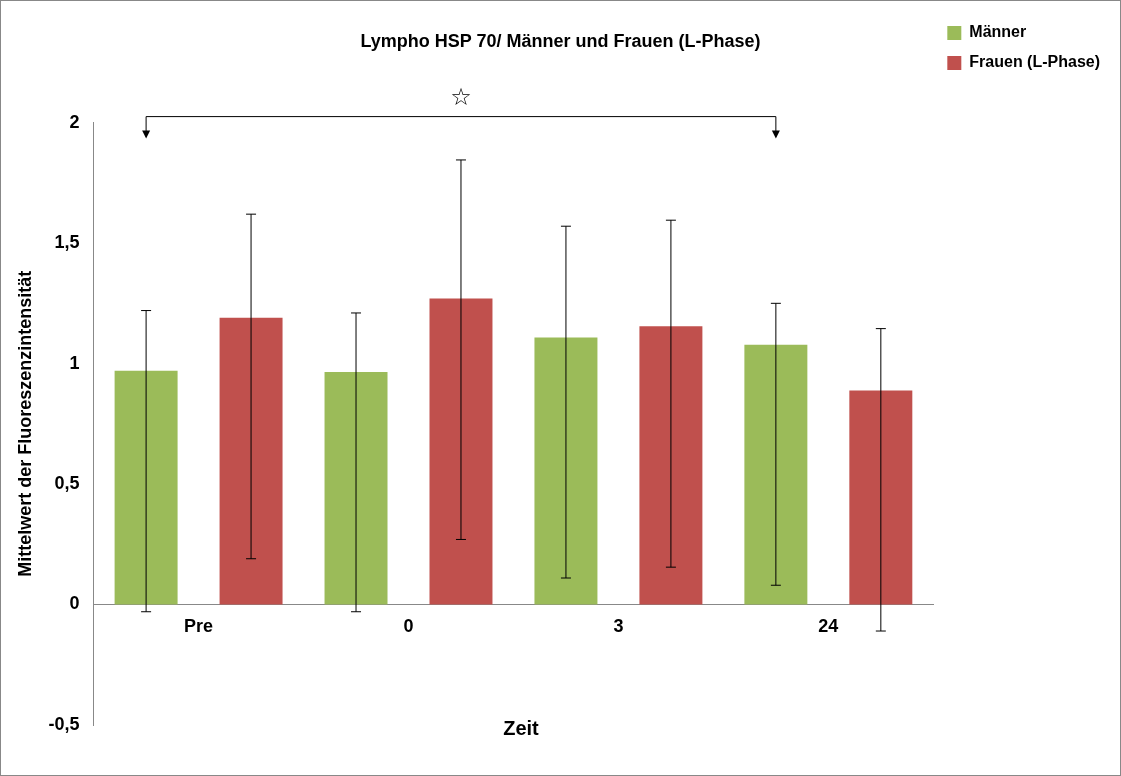 The width and height of the screenshot is (1121, 776). What do you see at coordinates (1034, 62) in the screenshot?
I see `legend-label: Frauen (L-Phase)` at bounding box center [1034, 62].